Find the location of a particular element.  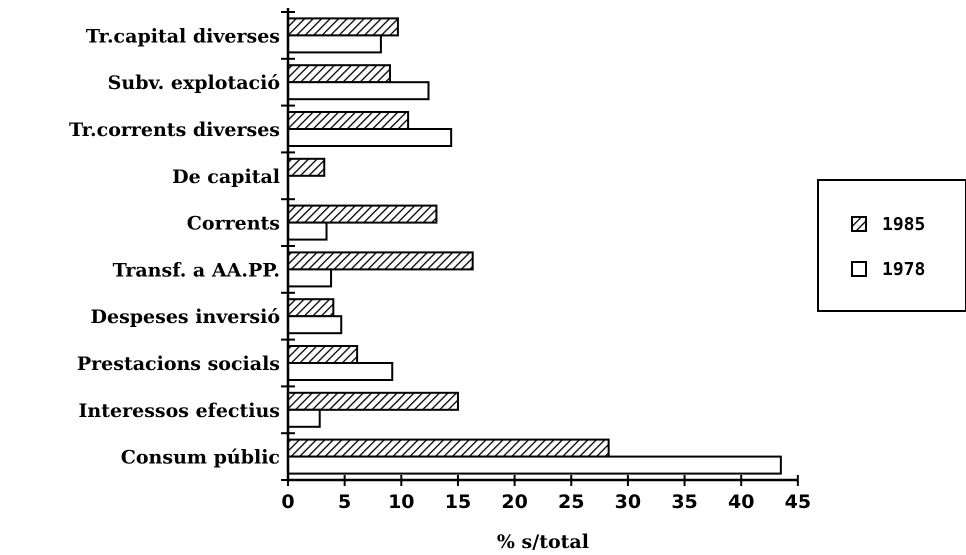

category-label: Transf. a AA.PP. is located at coordinates (196, 270).